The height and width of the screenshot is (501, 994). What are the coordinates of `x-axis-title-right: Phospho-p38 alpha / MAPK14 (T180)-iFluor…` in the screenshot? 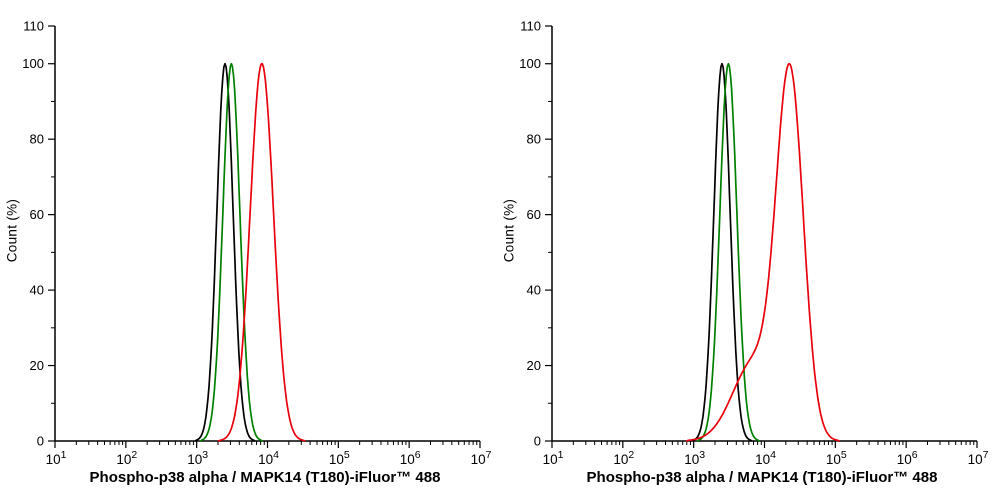 It's located at (762, 477).